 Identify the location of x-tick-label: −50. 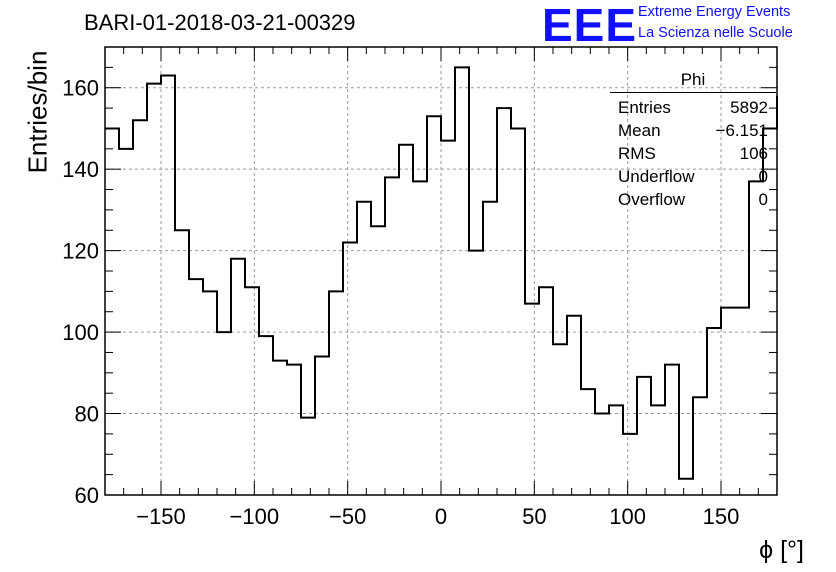
(347, 516).